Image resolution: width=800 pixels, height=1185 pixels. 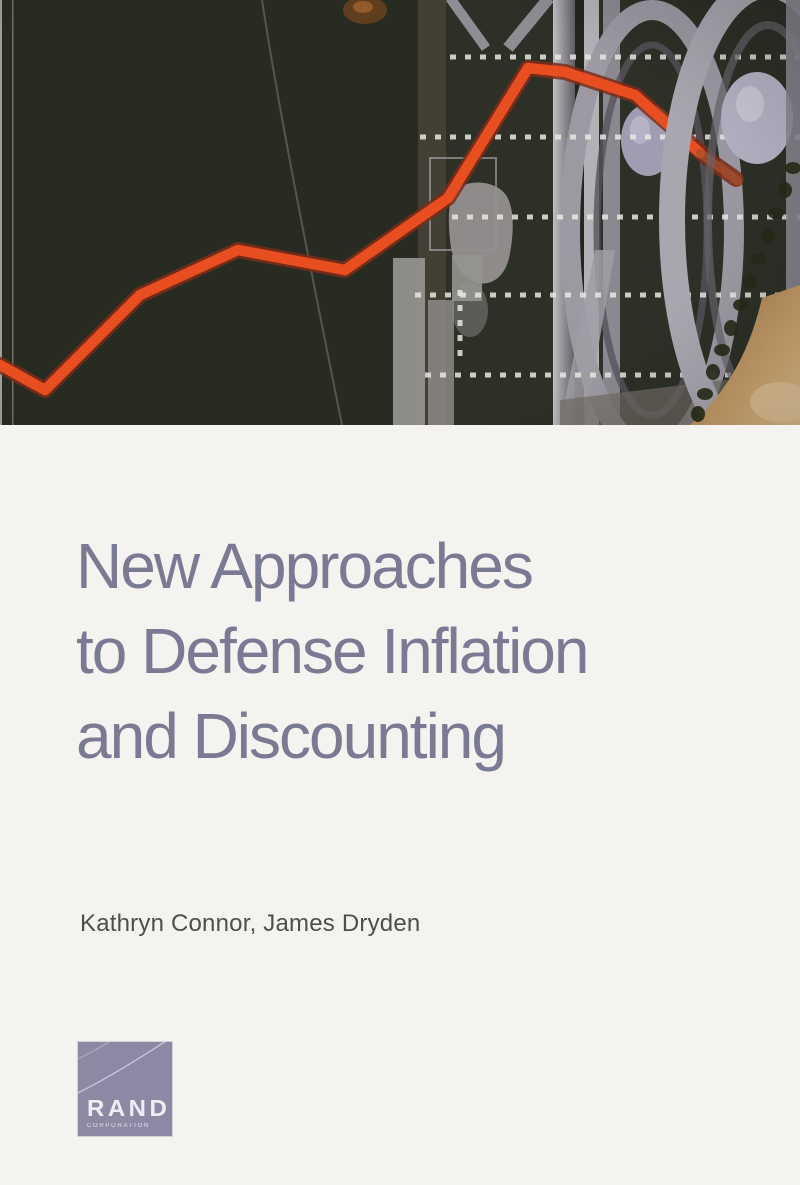 I want to click on logo-arc, so click(x=122, y=1068).